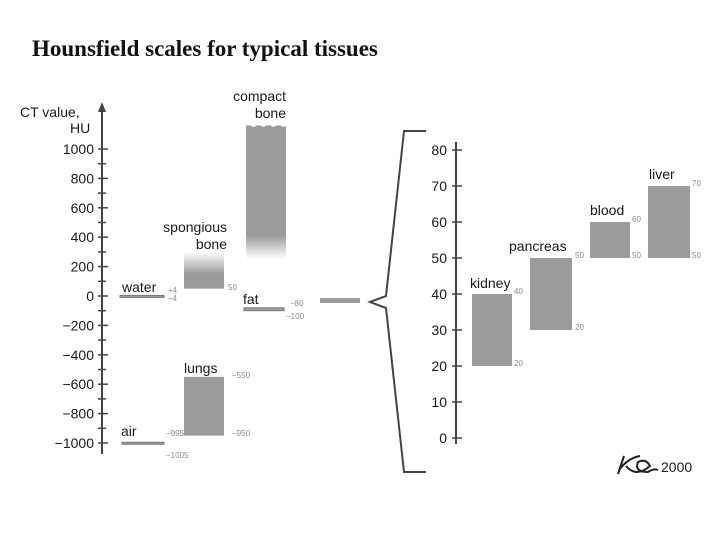  I want to click on bar-blood, so click(610, 240).